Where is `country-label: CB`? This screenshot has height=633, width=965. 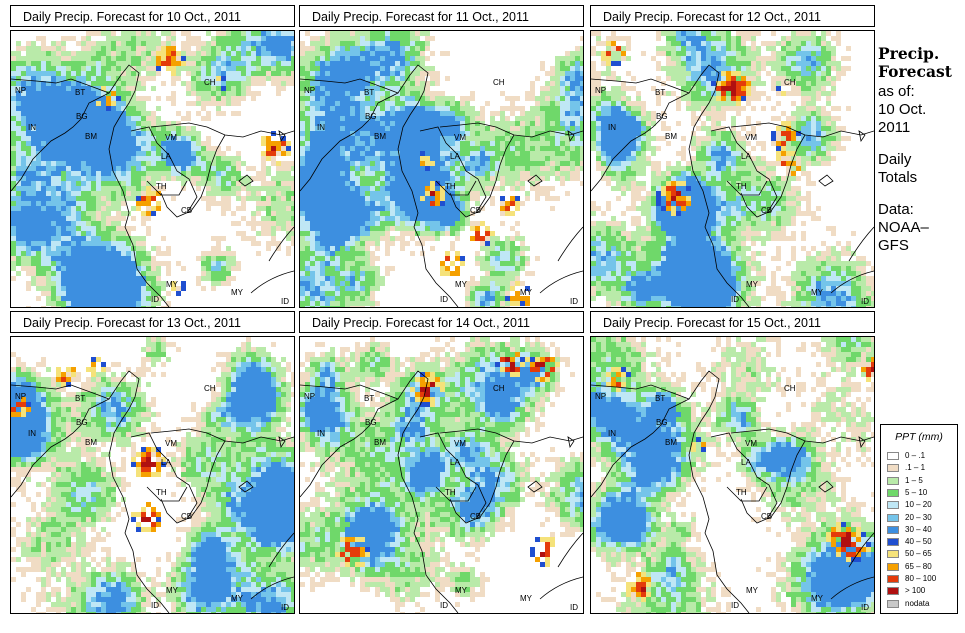
country-label: CB is located at coordinates (187, 210).